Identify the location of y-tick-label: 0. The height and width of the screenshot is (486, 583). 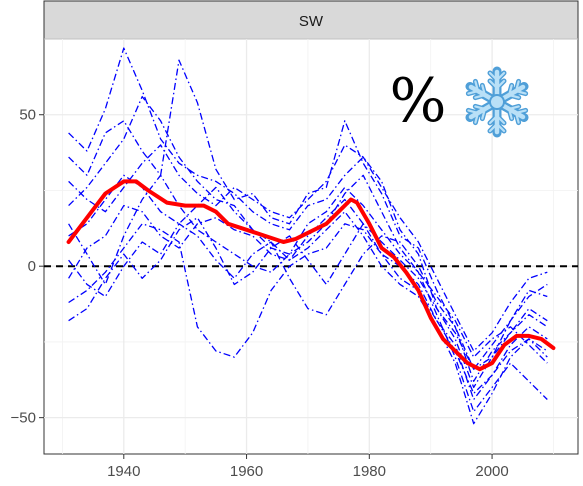
(32, 266).